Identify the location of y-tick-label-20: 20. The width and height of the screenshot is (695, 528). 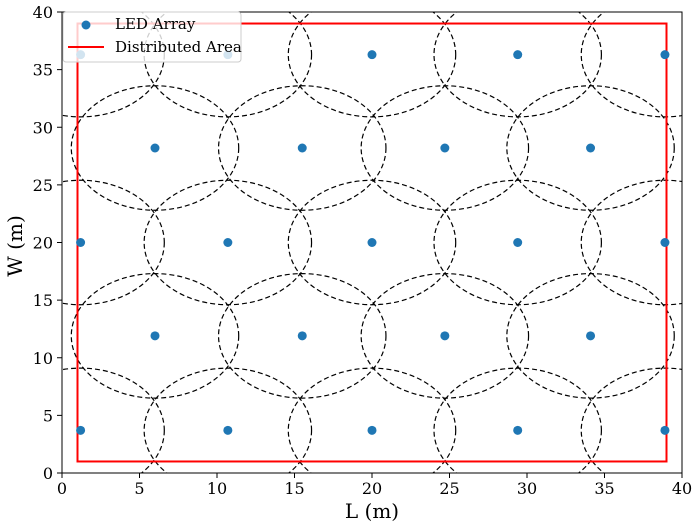
(43, 243).